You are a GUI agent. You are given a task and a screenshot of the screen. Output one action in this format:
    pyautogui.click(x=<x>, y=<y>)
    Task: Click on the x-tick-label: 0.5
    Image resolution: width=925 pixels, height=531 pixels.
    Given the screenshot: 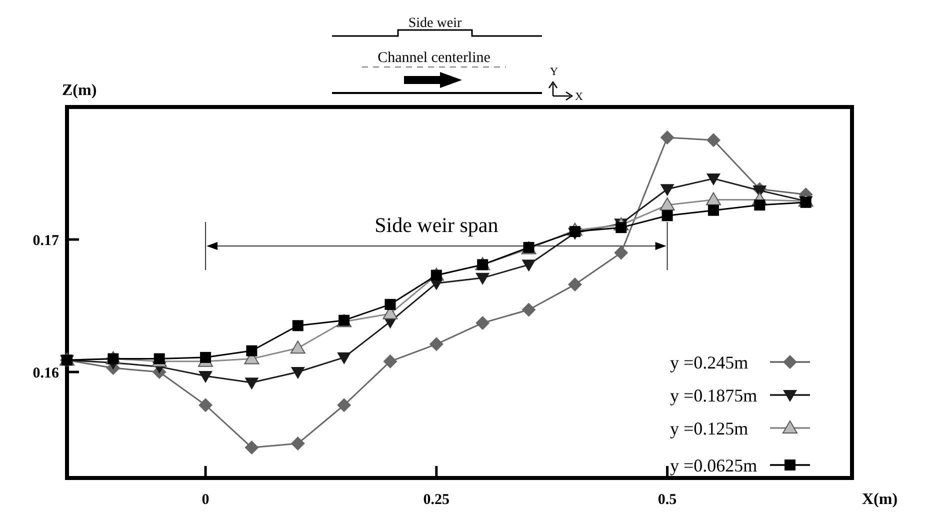 What is the action you would take?
    pyautogui.click(x=667, y=500)
    